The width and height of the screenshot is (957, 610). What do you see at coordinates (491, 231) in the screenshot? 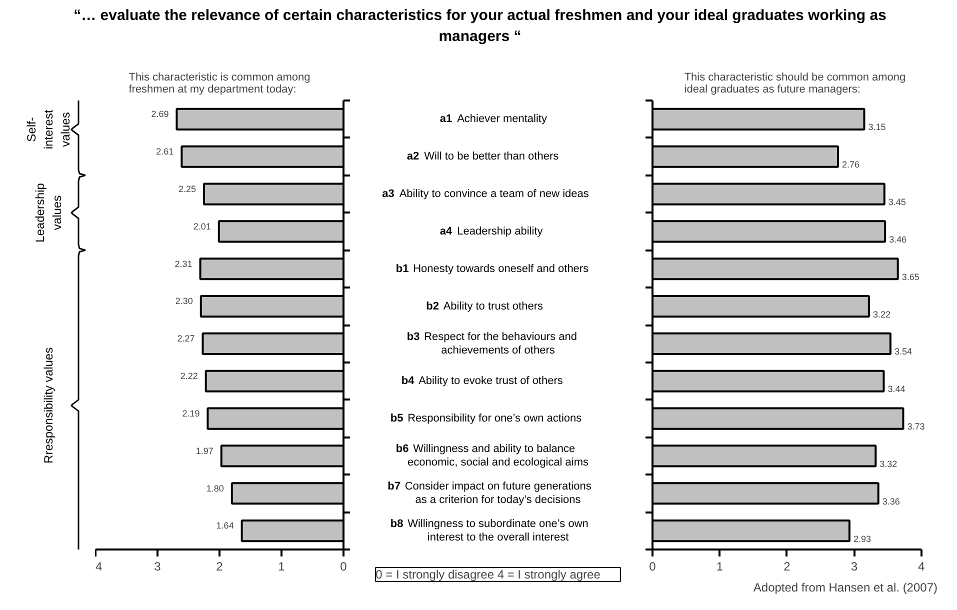
I see `category-label: a4 Leadership ability` at bounding box center [491, 231].